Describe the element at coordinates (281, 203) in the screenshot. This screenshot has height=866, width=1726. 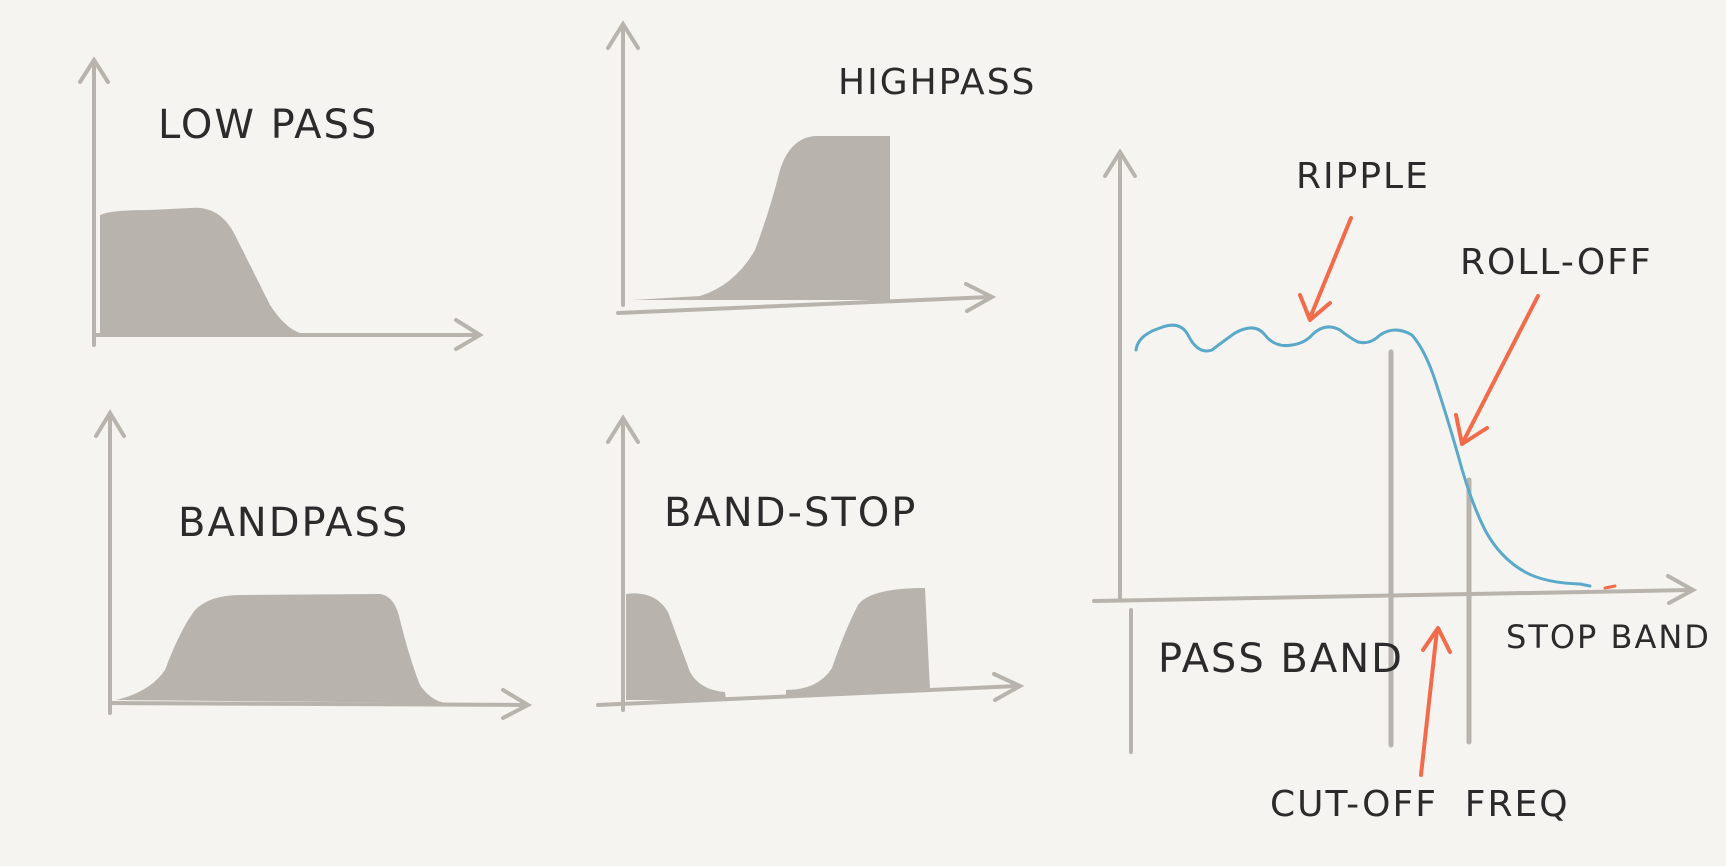
I see `lowpass-graph` at that location.